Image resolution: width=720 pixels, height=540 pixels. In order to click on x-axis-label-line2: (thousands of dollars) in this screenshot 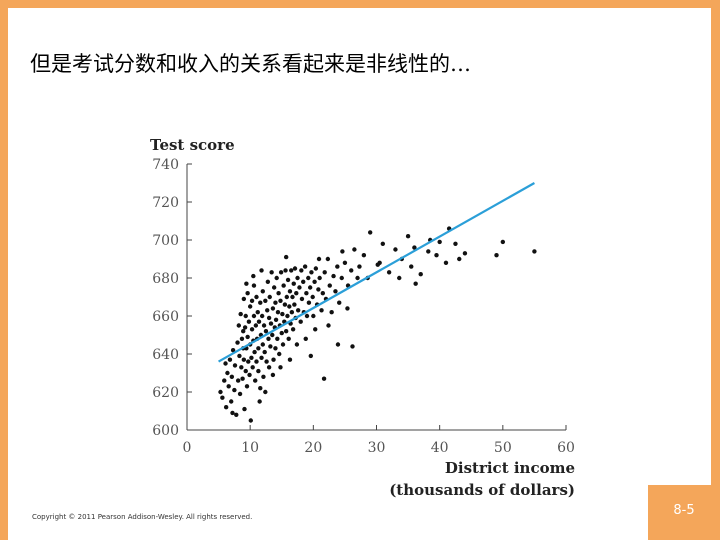, I will do `click(482, 490)`.